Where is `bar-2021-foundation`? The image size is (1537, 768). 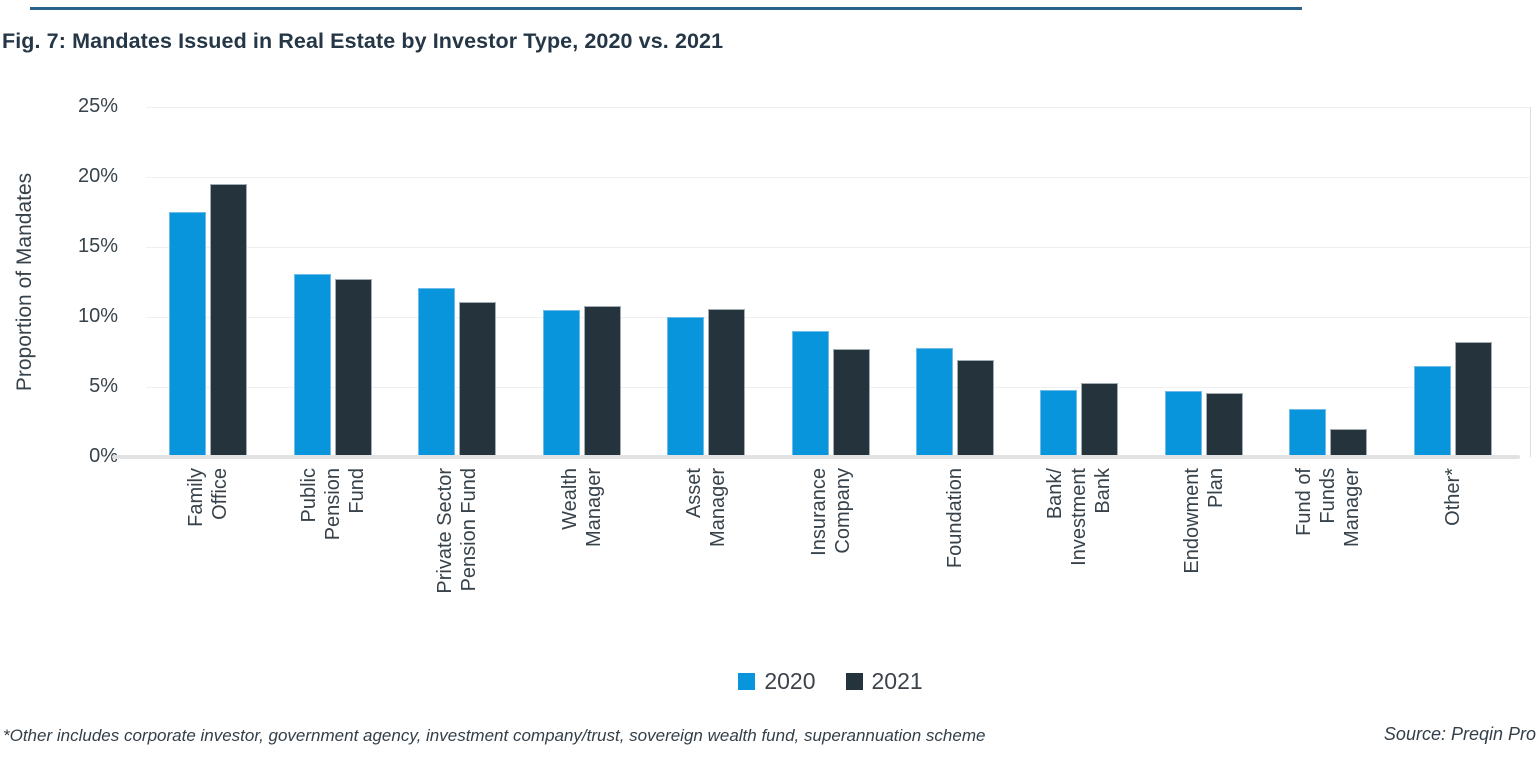 bar-2021-foundation is located at coordinates (975, 408).